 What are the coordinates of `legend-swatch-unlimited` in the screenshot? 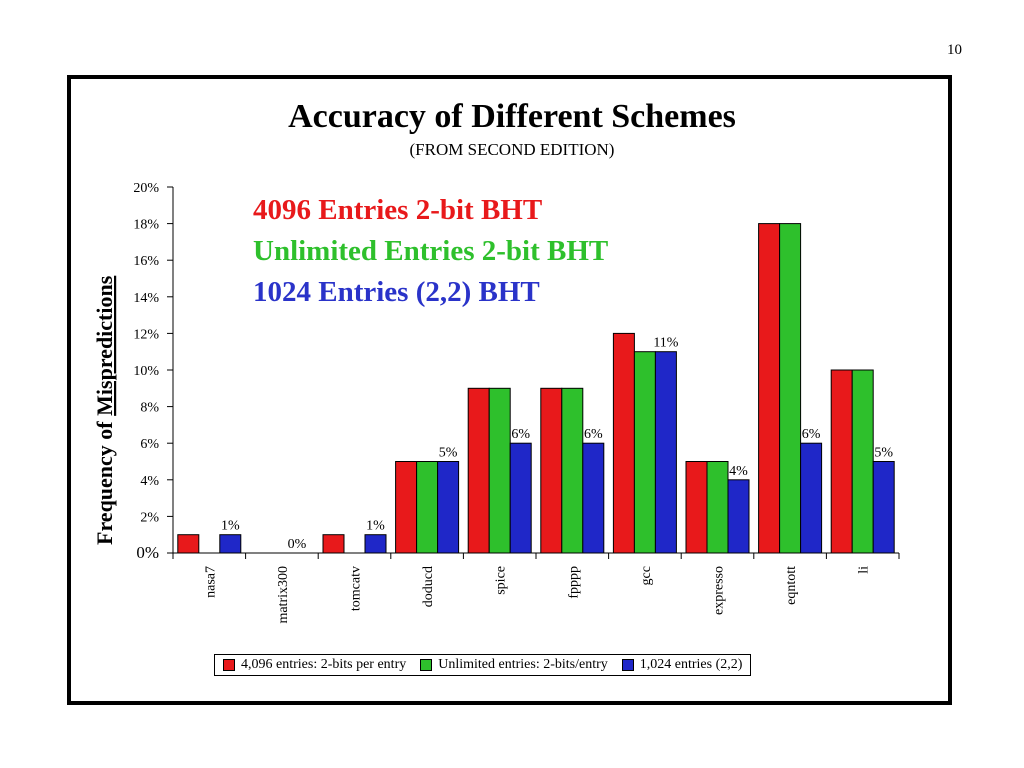 It's located at (426, 665).